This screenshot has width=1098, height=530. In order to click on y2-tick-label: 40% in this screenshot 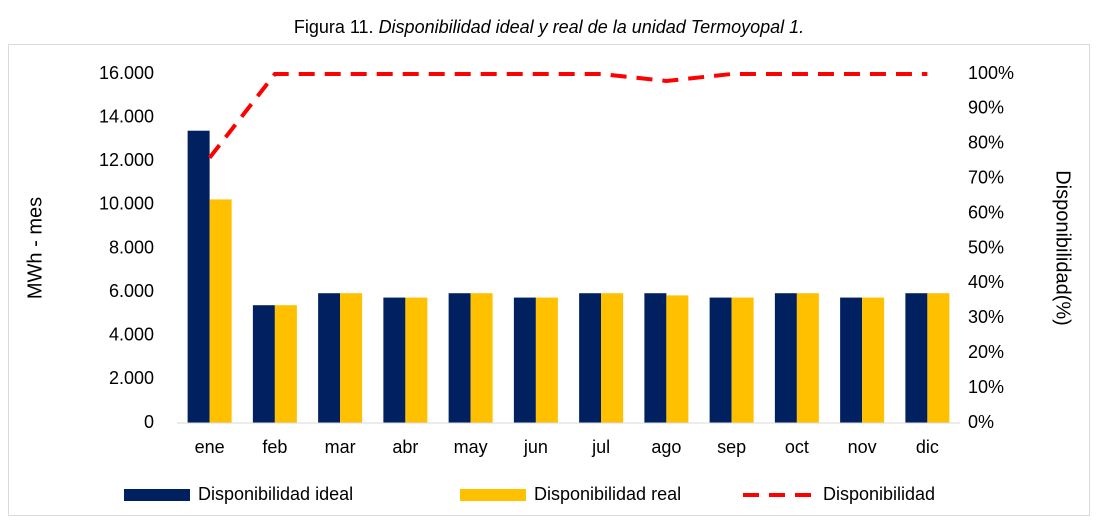, I will do `click(986, 282)`.